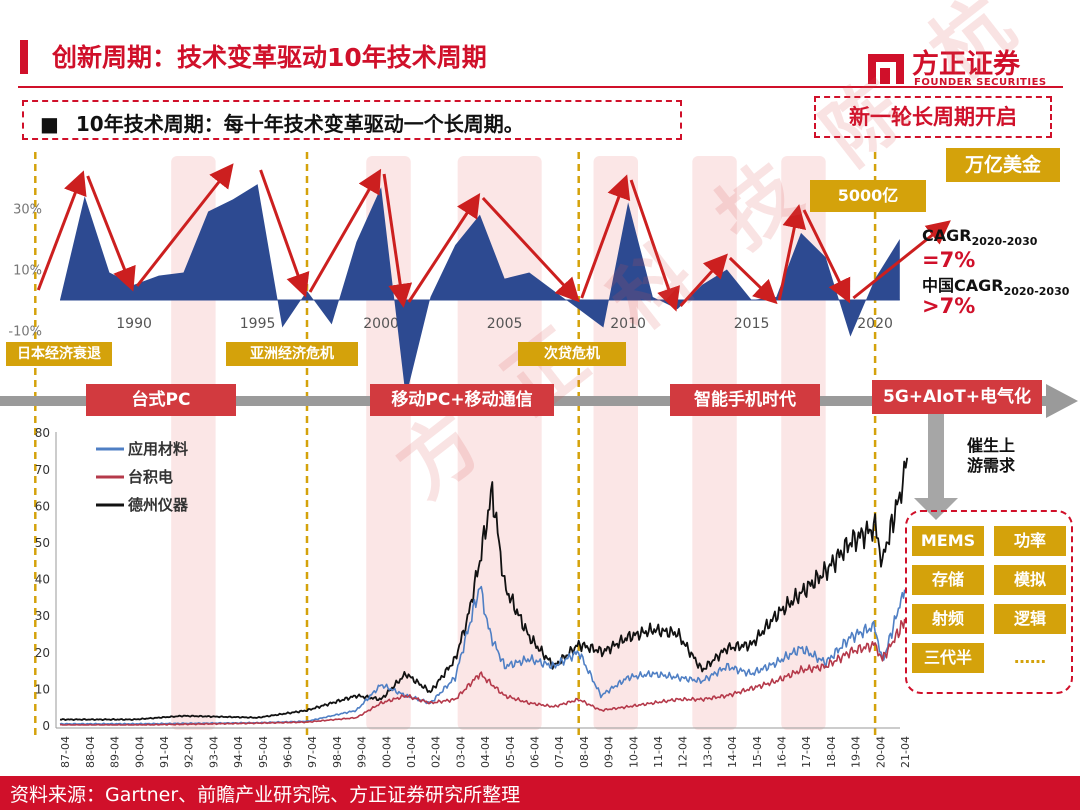  Describe the element at coordinates (269, 57) in the screenshot. I see `page-title: 创新周期：技术变革驱动10年技术周期` at that location.